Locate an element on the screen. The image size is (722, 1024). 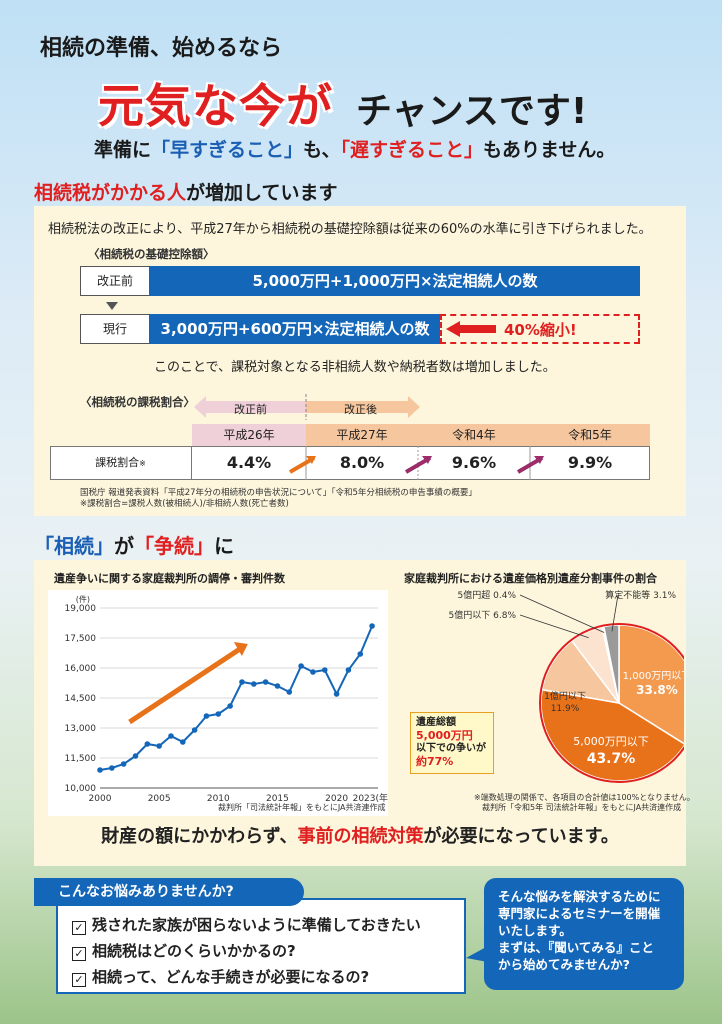
bubble-line: そんな悩みを解決するために is located at coordinates (579, 896).